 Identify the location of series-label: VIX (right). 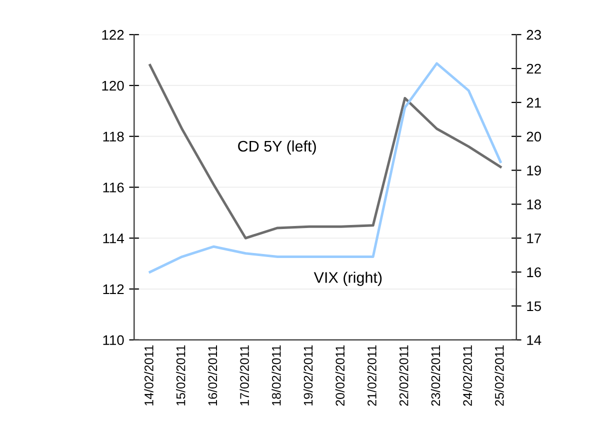
(348, 279).